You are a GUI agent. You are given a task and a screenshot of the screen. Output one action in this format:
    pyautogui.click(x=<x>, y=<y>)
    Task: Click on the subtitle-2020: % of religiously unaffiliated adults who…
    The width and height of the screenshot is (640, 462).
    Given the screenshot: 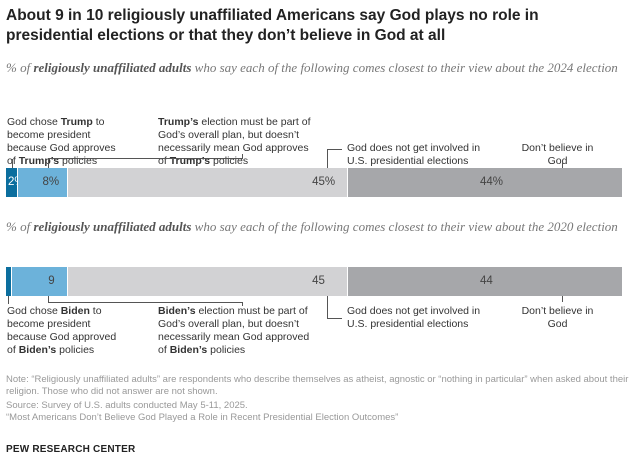 What is the action you would take?
    pyautogui.click(x=316, y=227)
    